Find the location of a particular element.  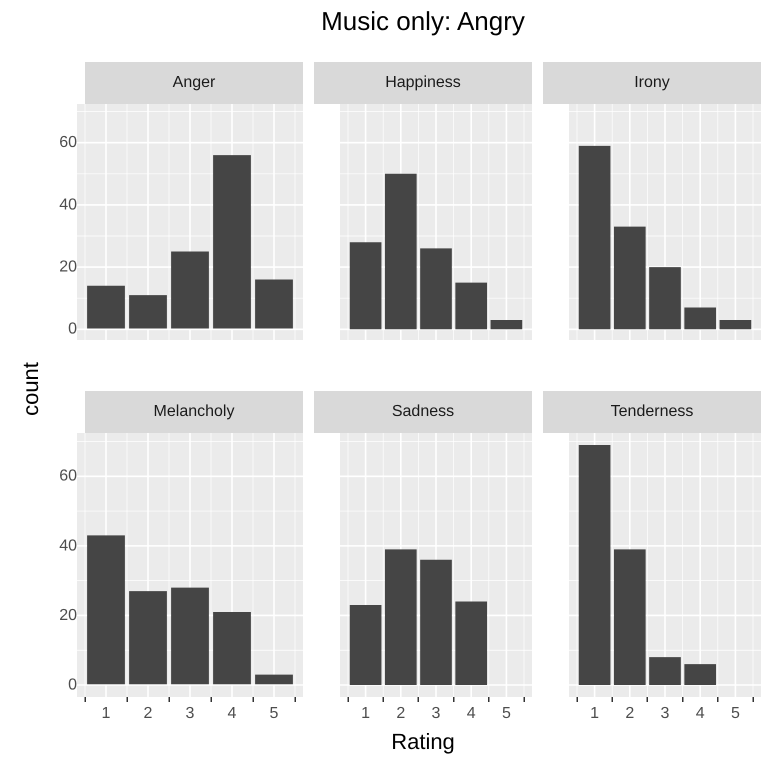

chart-title: Tenderness is located at coordinates (652, 412).